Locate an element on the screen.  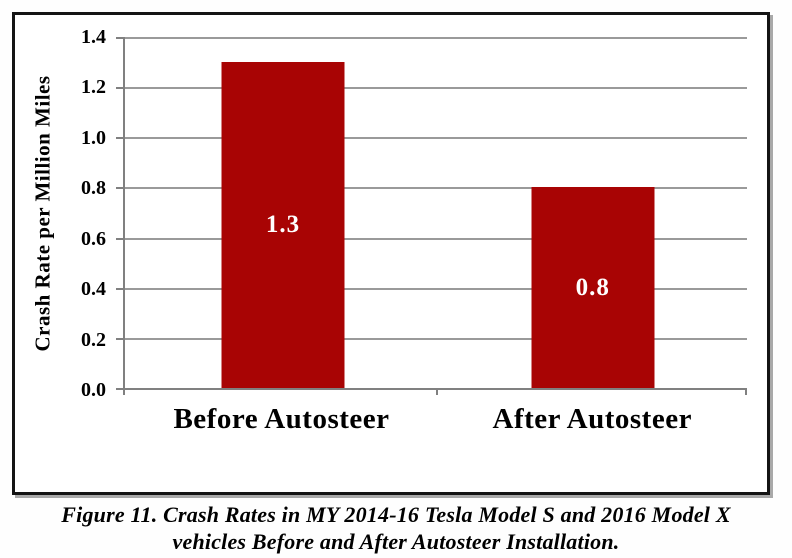
bar-before-autosteer: 1.3 is located at coordinates (283, 225).